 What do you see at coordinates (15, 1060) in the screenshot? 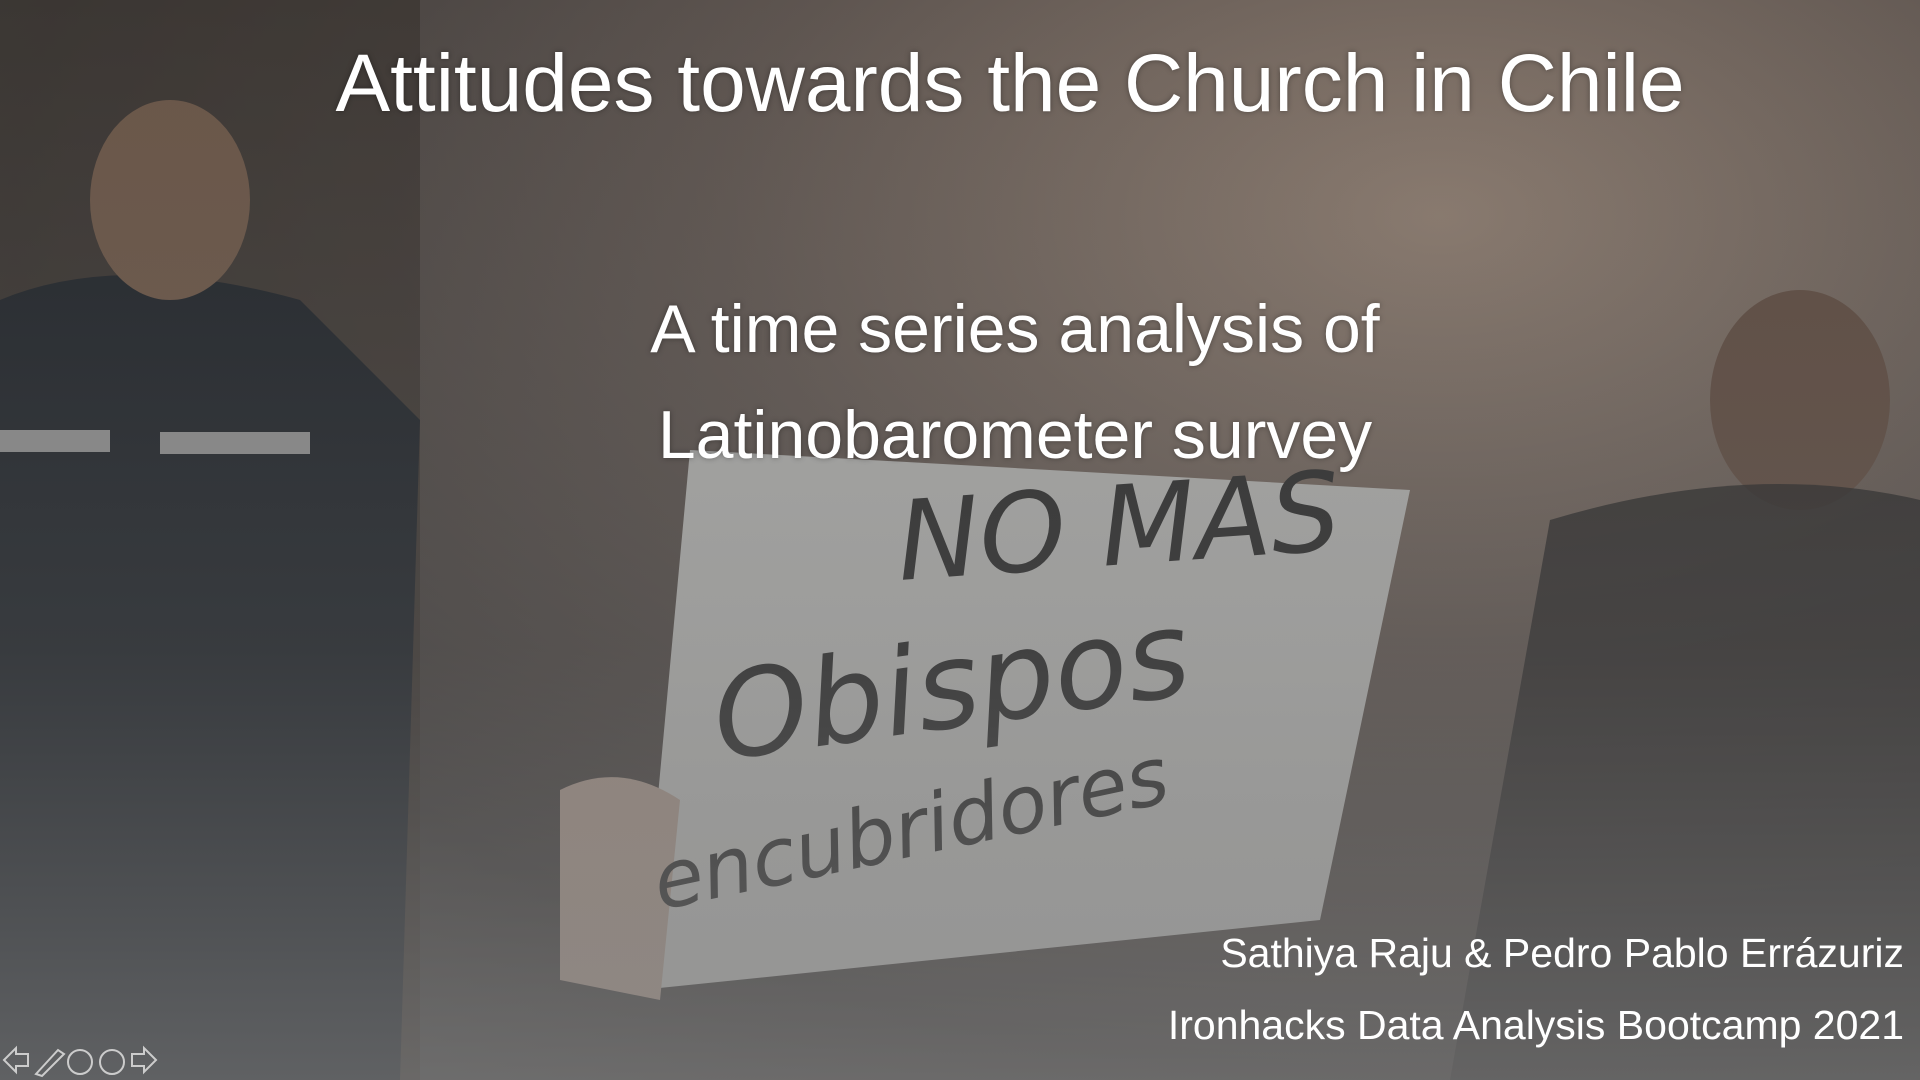
I see `previous-button` at bounding box center [15, 1060].